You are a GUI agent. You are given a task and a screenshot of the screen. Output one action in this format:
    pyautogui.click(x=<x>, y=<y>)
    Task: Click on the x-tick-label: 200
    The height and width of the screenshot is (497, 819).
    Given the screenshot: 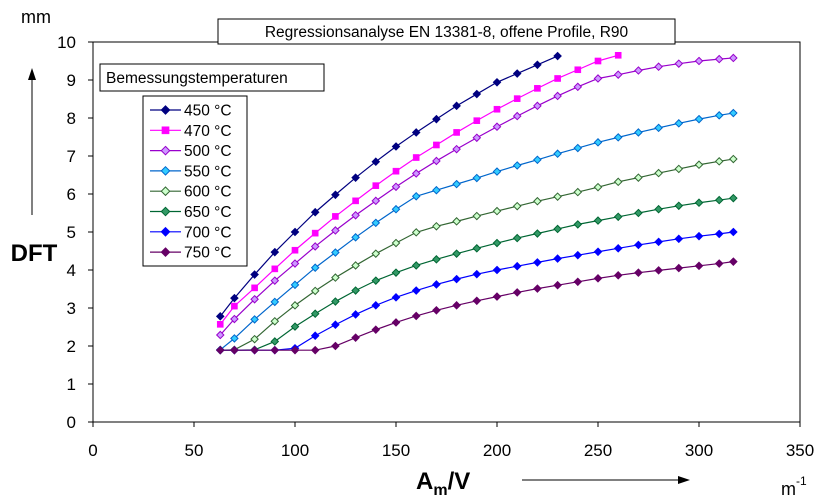 What is the action you would take?
    pyautogui.click(x=497, y=450)
    